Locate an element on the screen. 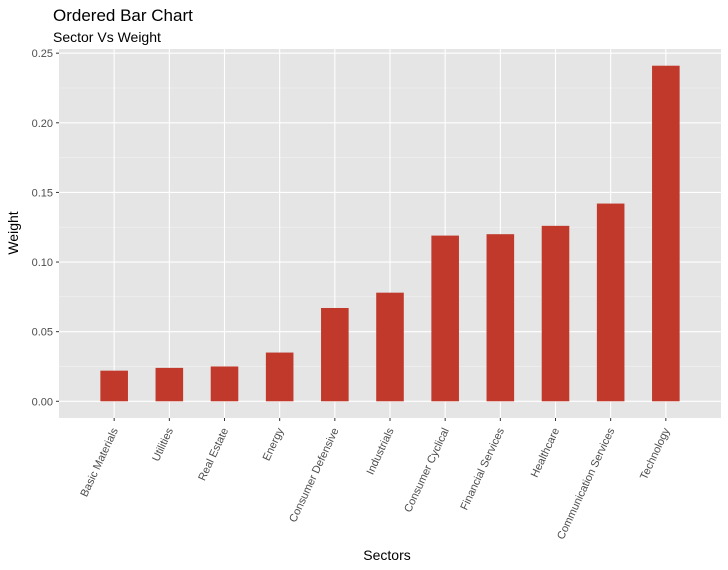 This screenshot has height=570, width=728. x-tick-label: Consumer Defensive is located at coordinates (314, 475).